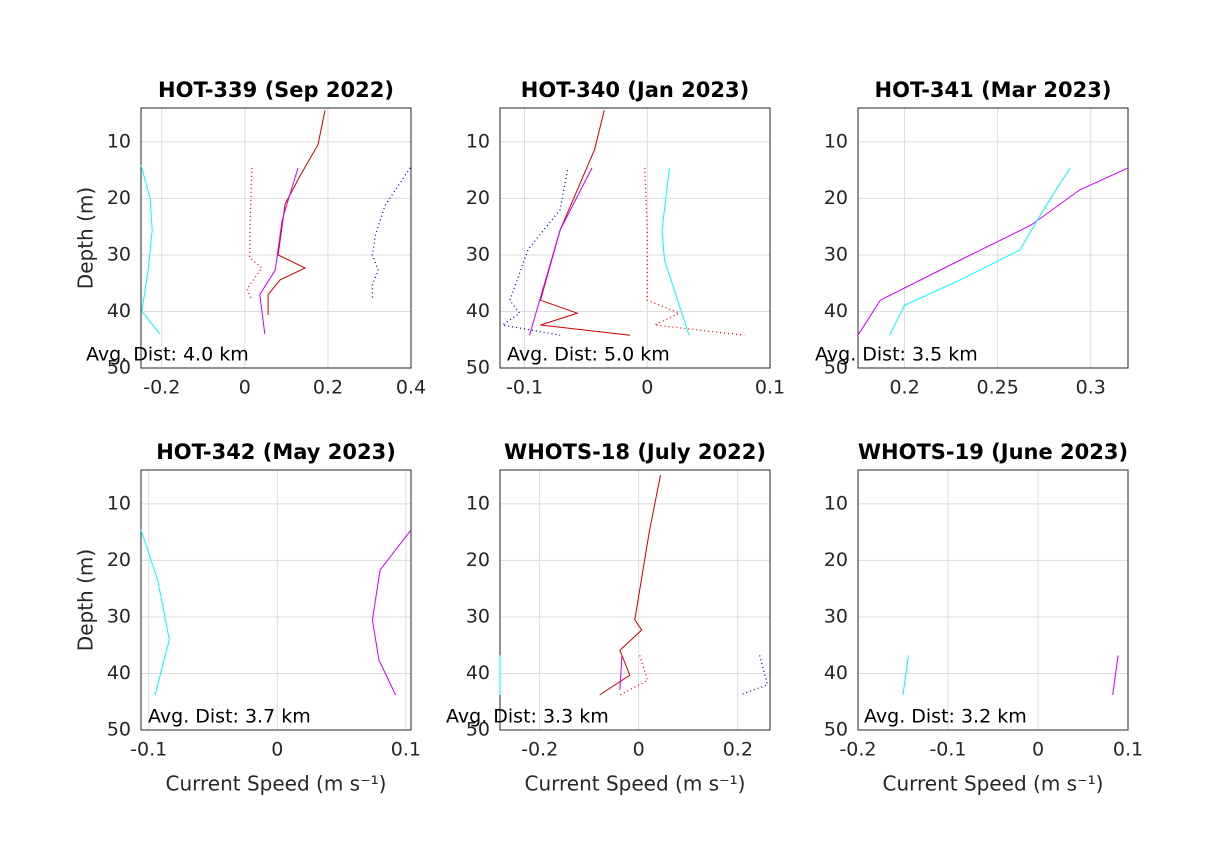 Image resolution: width=1228 pixels, height=844 pixels. Describe the element at coordinates (229, 717) in the screenshot. I see `annotation: Avg. Dist: 3.7 km` at that location.